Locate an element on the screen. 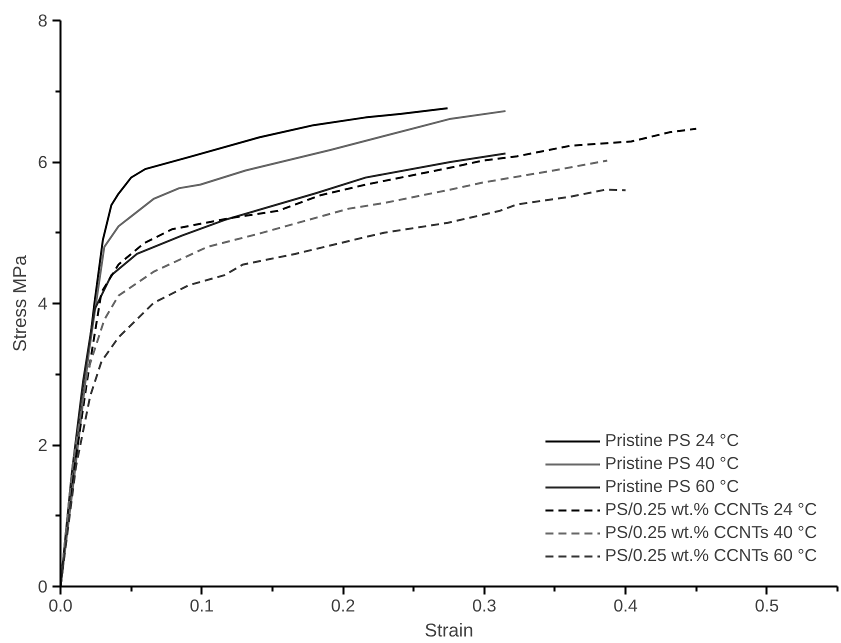  y-axis-title: Stress MPa is located at coordinates (19, 303).